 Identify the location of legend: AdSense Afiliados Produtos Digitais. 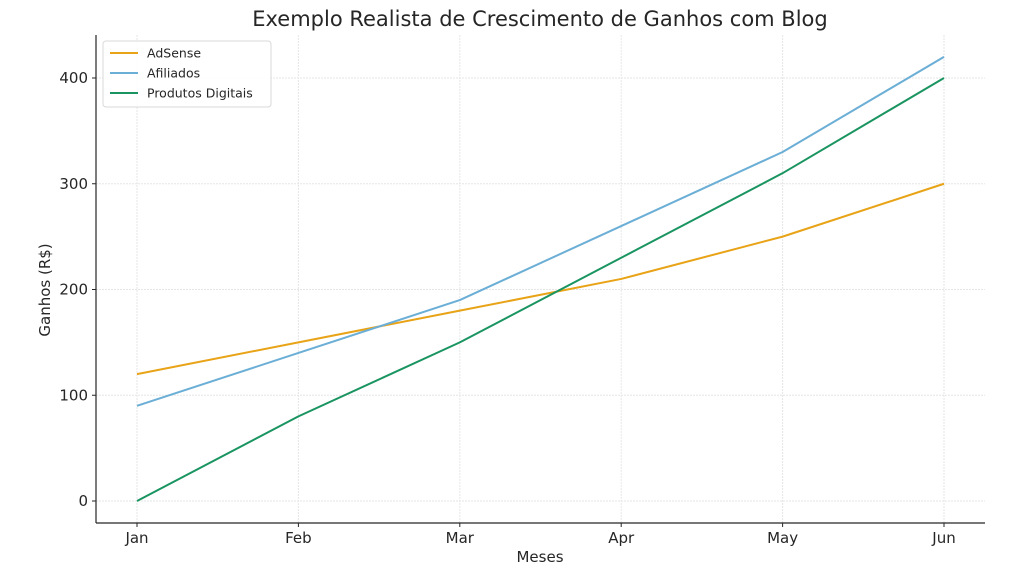
(187, 74).